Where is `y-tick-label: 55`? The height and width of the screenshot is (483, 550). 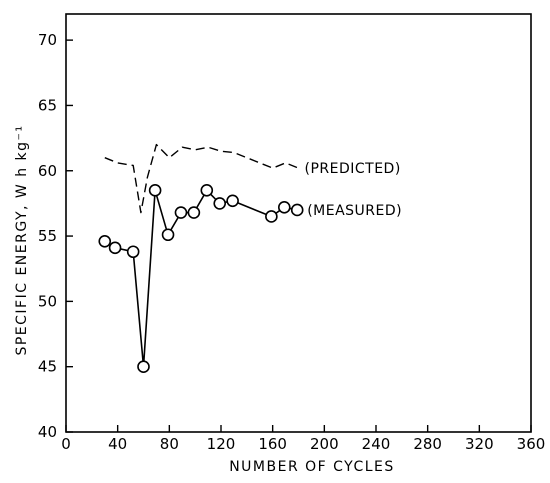
y-tick-label: 55 is located at coordinates (47, 236).